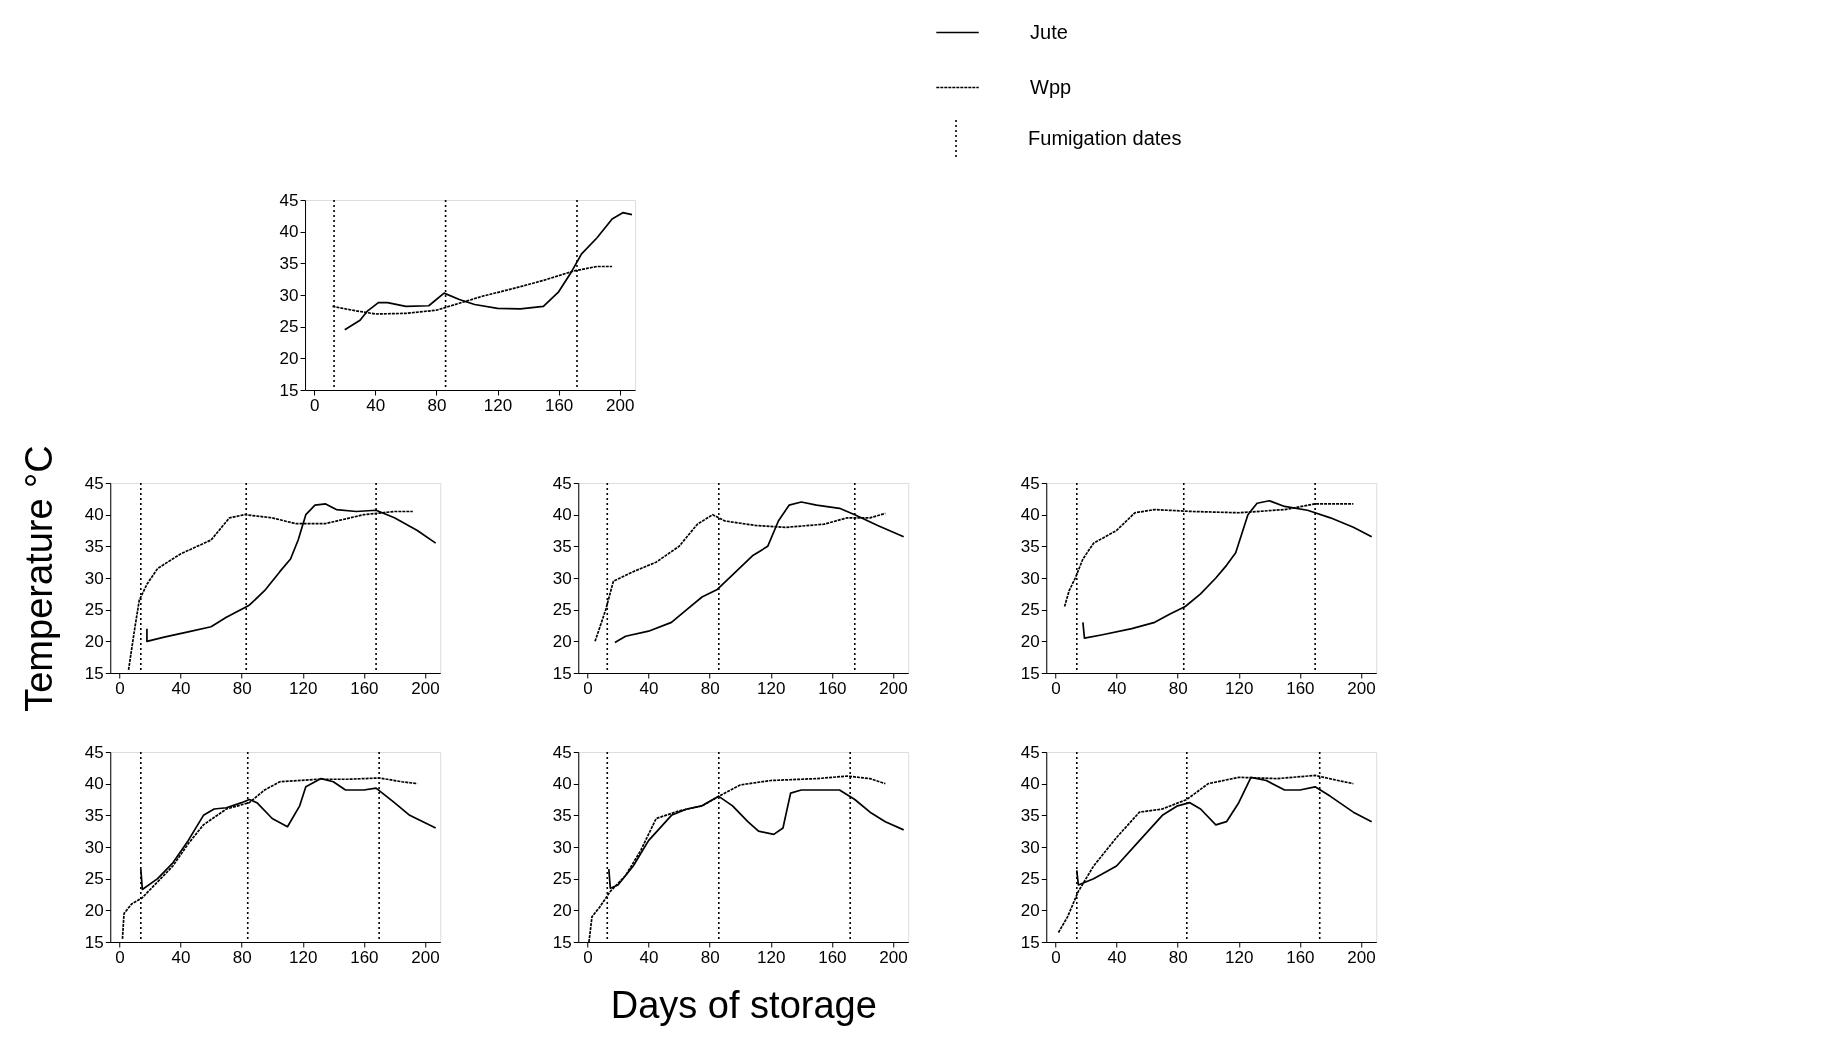 This screenshot has width=1841, height=1064. What do you see at coordinates (1049, 31) in the screenshot?
I see `text: Jute` at bounding box center [1049, 31].